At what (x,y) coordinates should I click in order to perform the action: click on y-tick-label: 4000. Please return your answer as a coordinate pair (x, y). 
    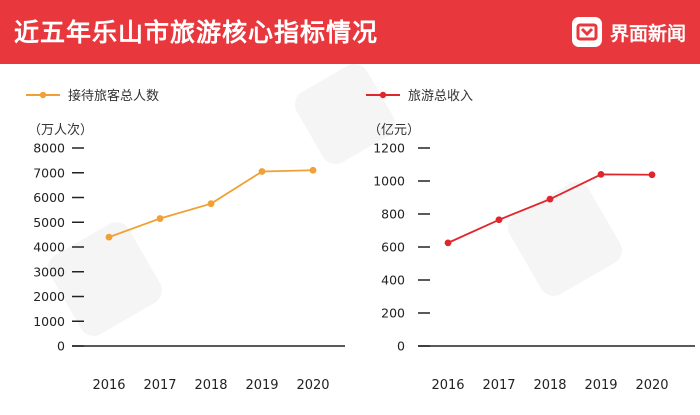
    Looking at the image, I should click on (49, 247).